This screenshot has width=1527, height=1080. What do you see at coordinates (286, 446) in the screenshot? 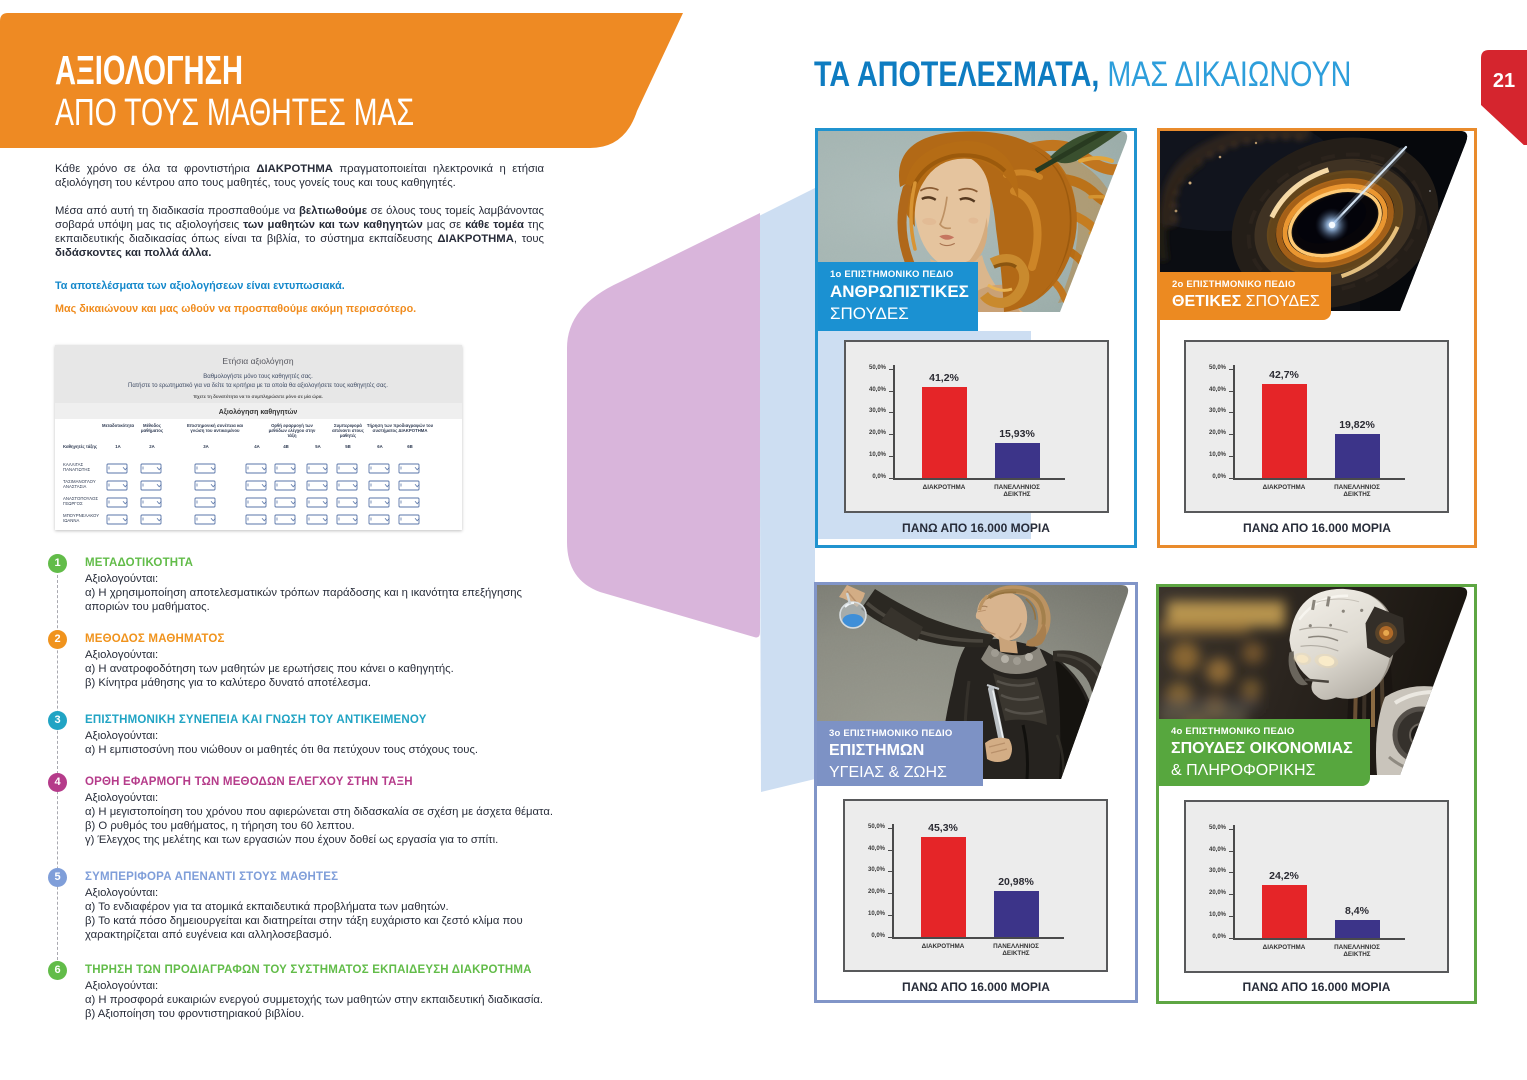
I see `svg-text: 4Β` at bounding box center [286, 446].